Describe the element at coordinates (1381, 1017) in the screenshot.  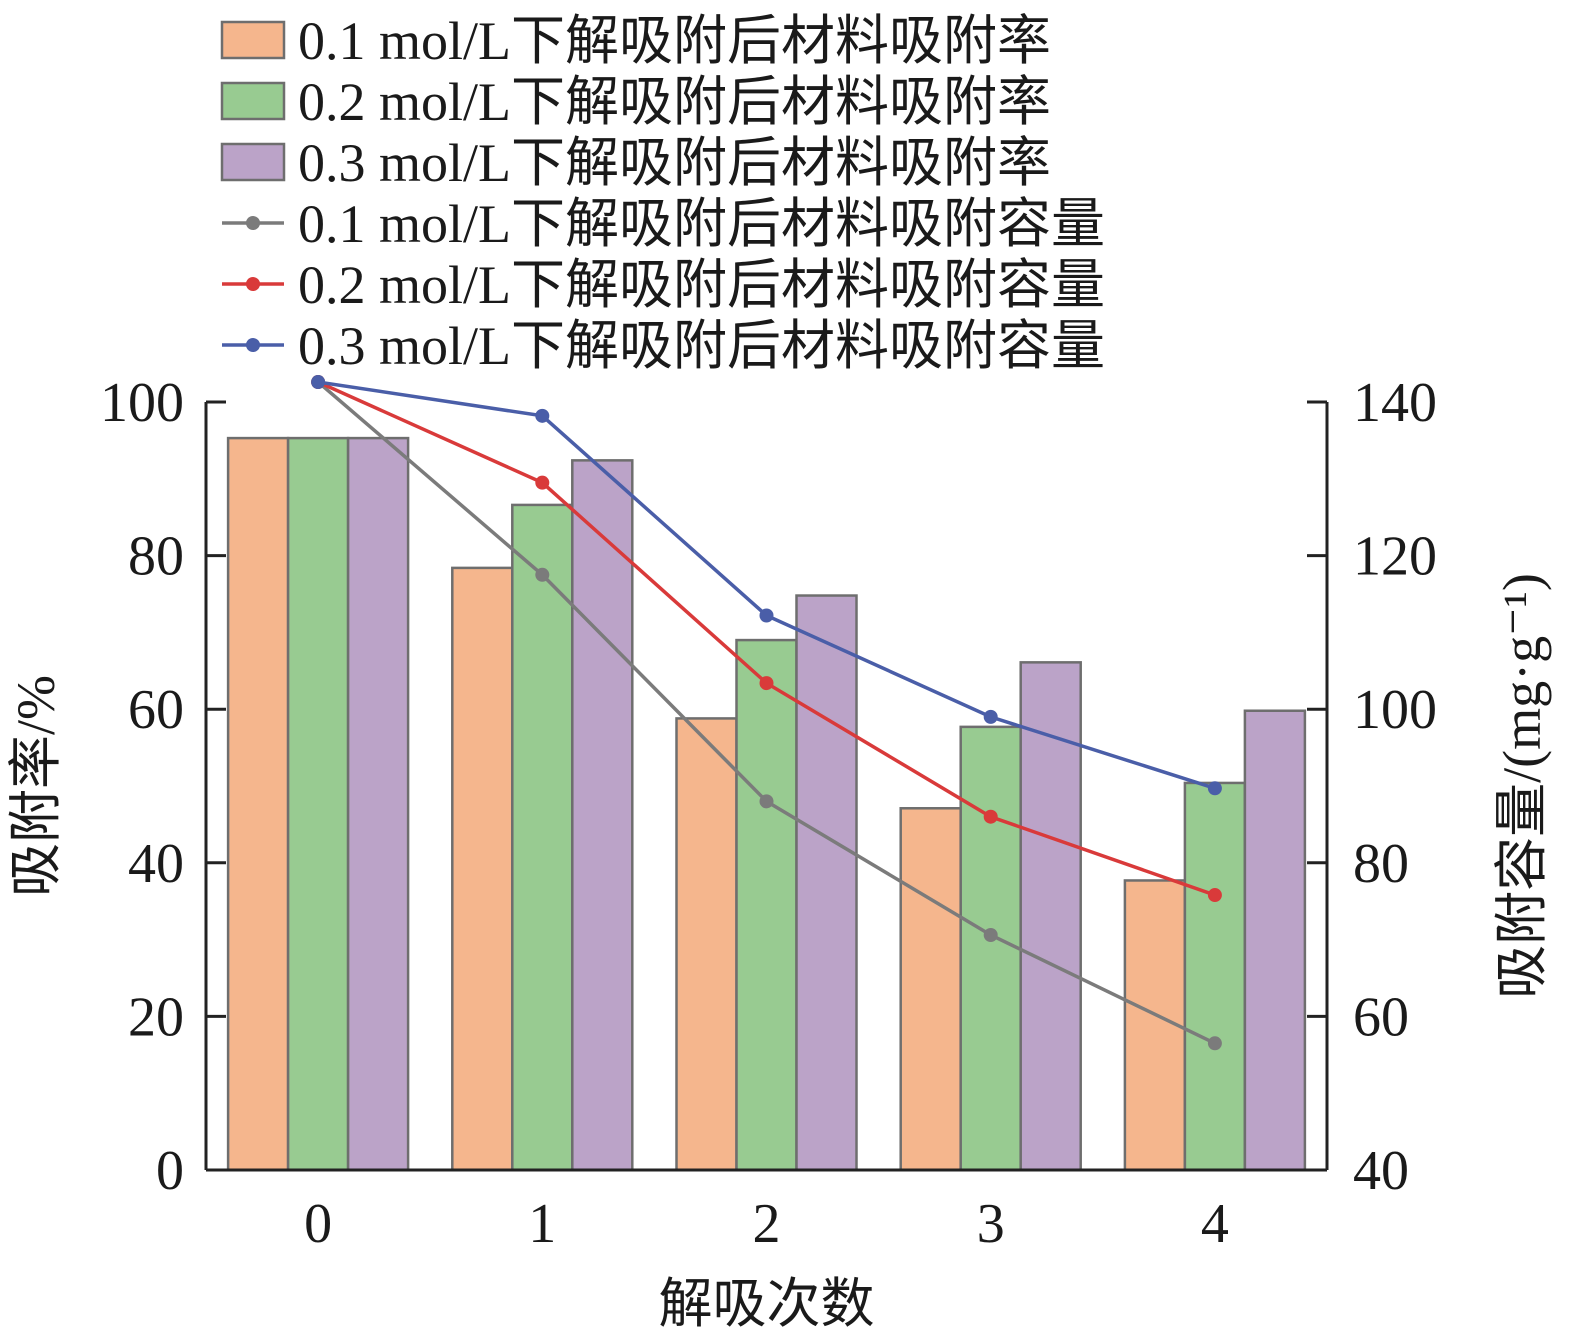
I see `y-right-tick-label: 60` at that location.